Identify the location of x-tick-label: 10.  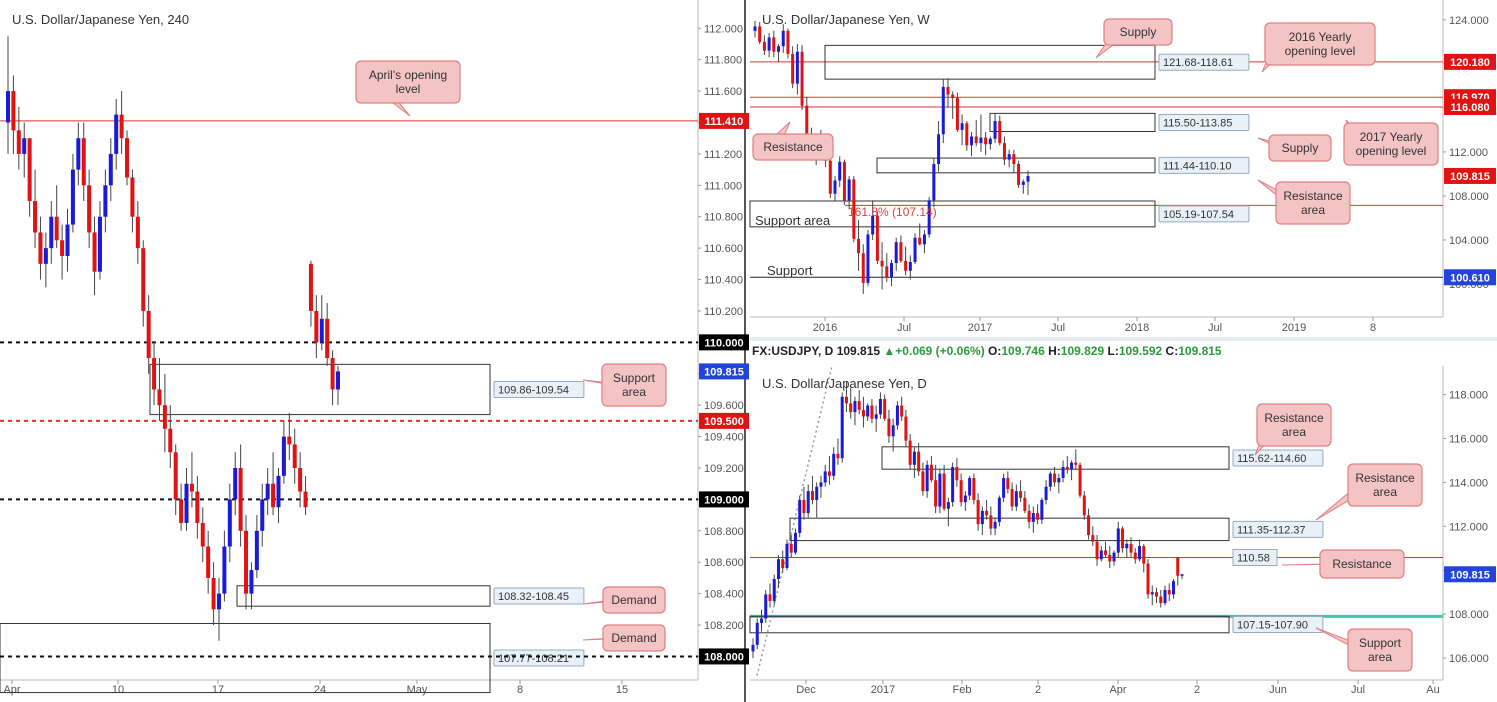
(118, 690).